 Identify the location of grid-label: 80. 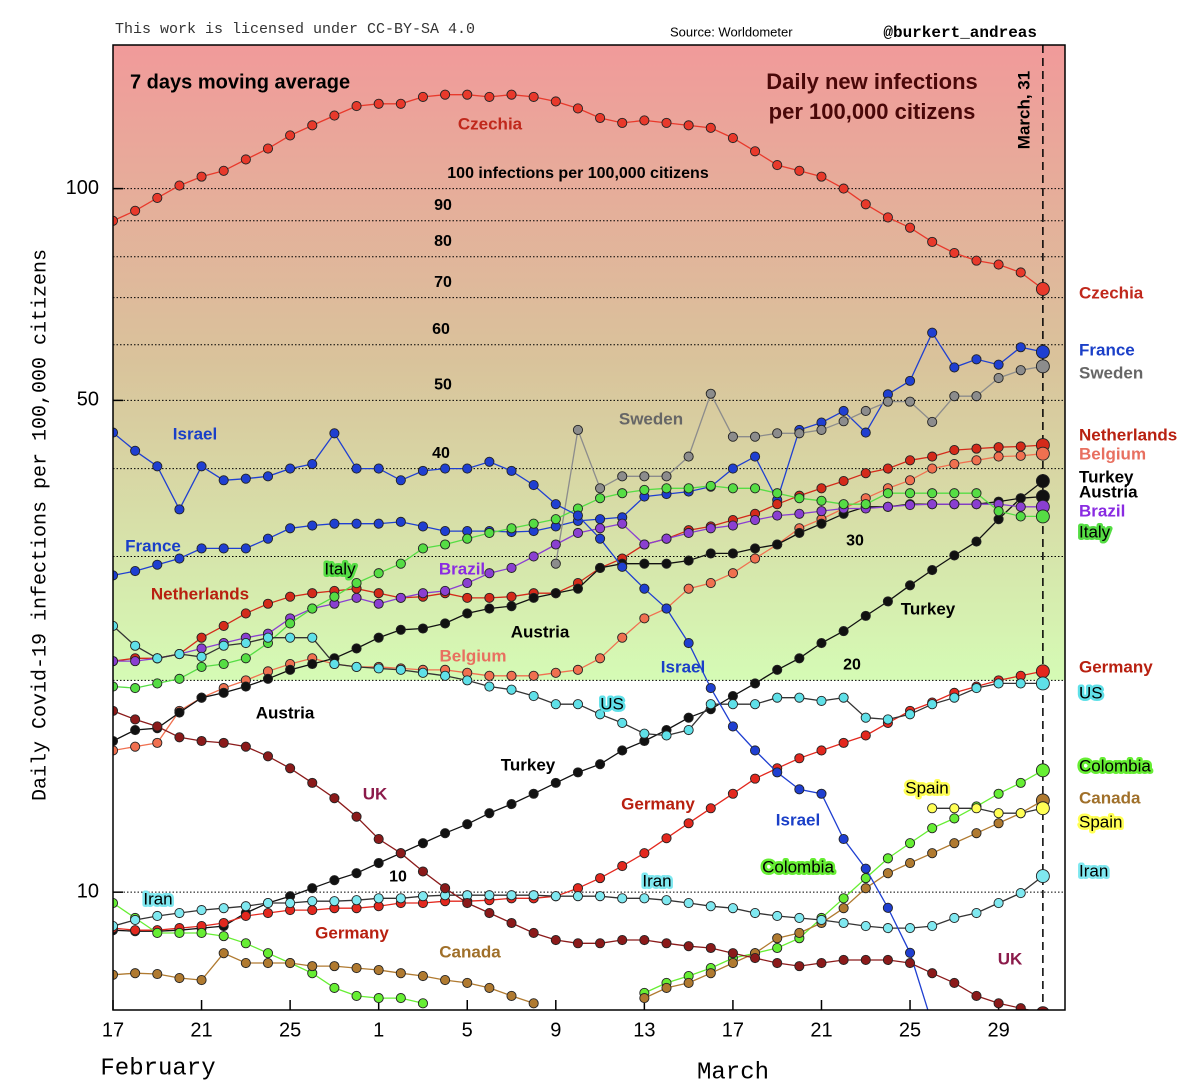
(443, 241).